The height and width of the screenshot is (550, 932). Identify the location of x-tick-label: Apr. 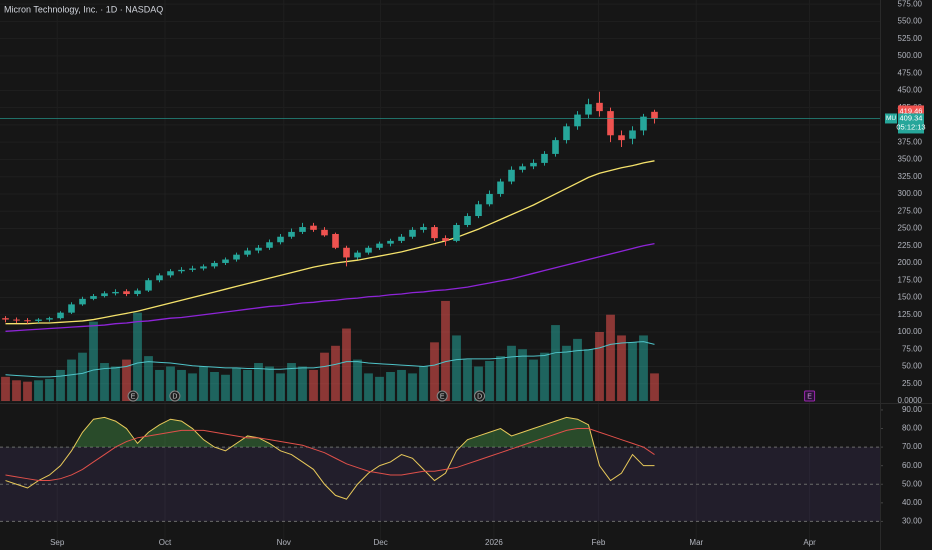
(809, 542).